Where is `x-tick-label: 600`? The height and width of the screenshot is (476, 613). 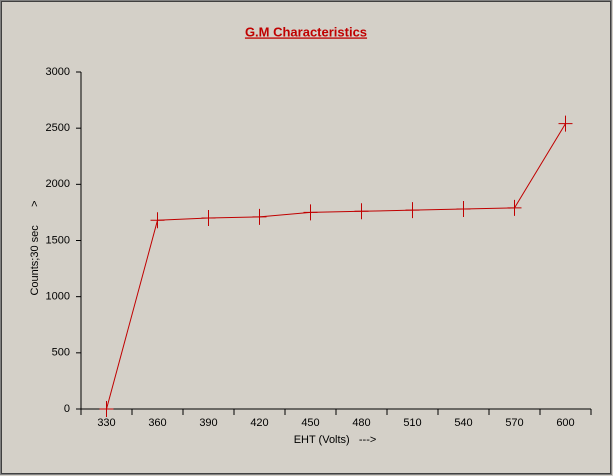 x-tick-label: 600 is located at coordinates (565, 423).